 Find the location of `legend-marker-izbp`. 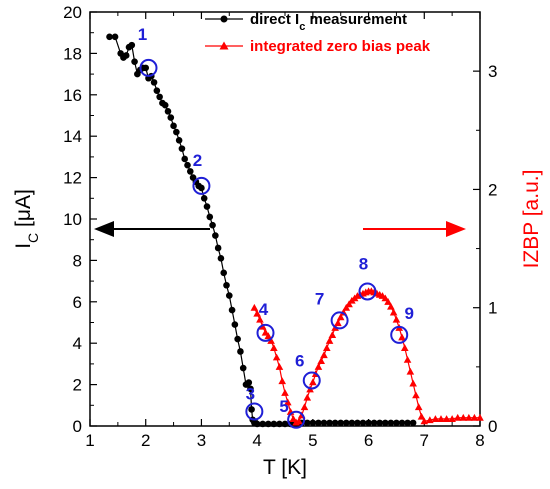

legend-marker-izbp is located at coordinates (224, 45).